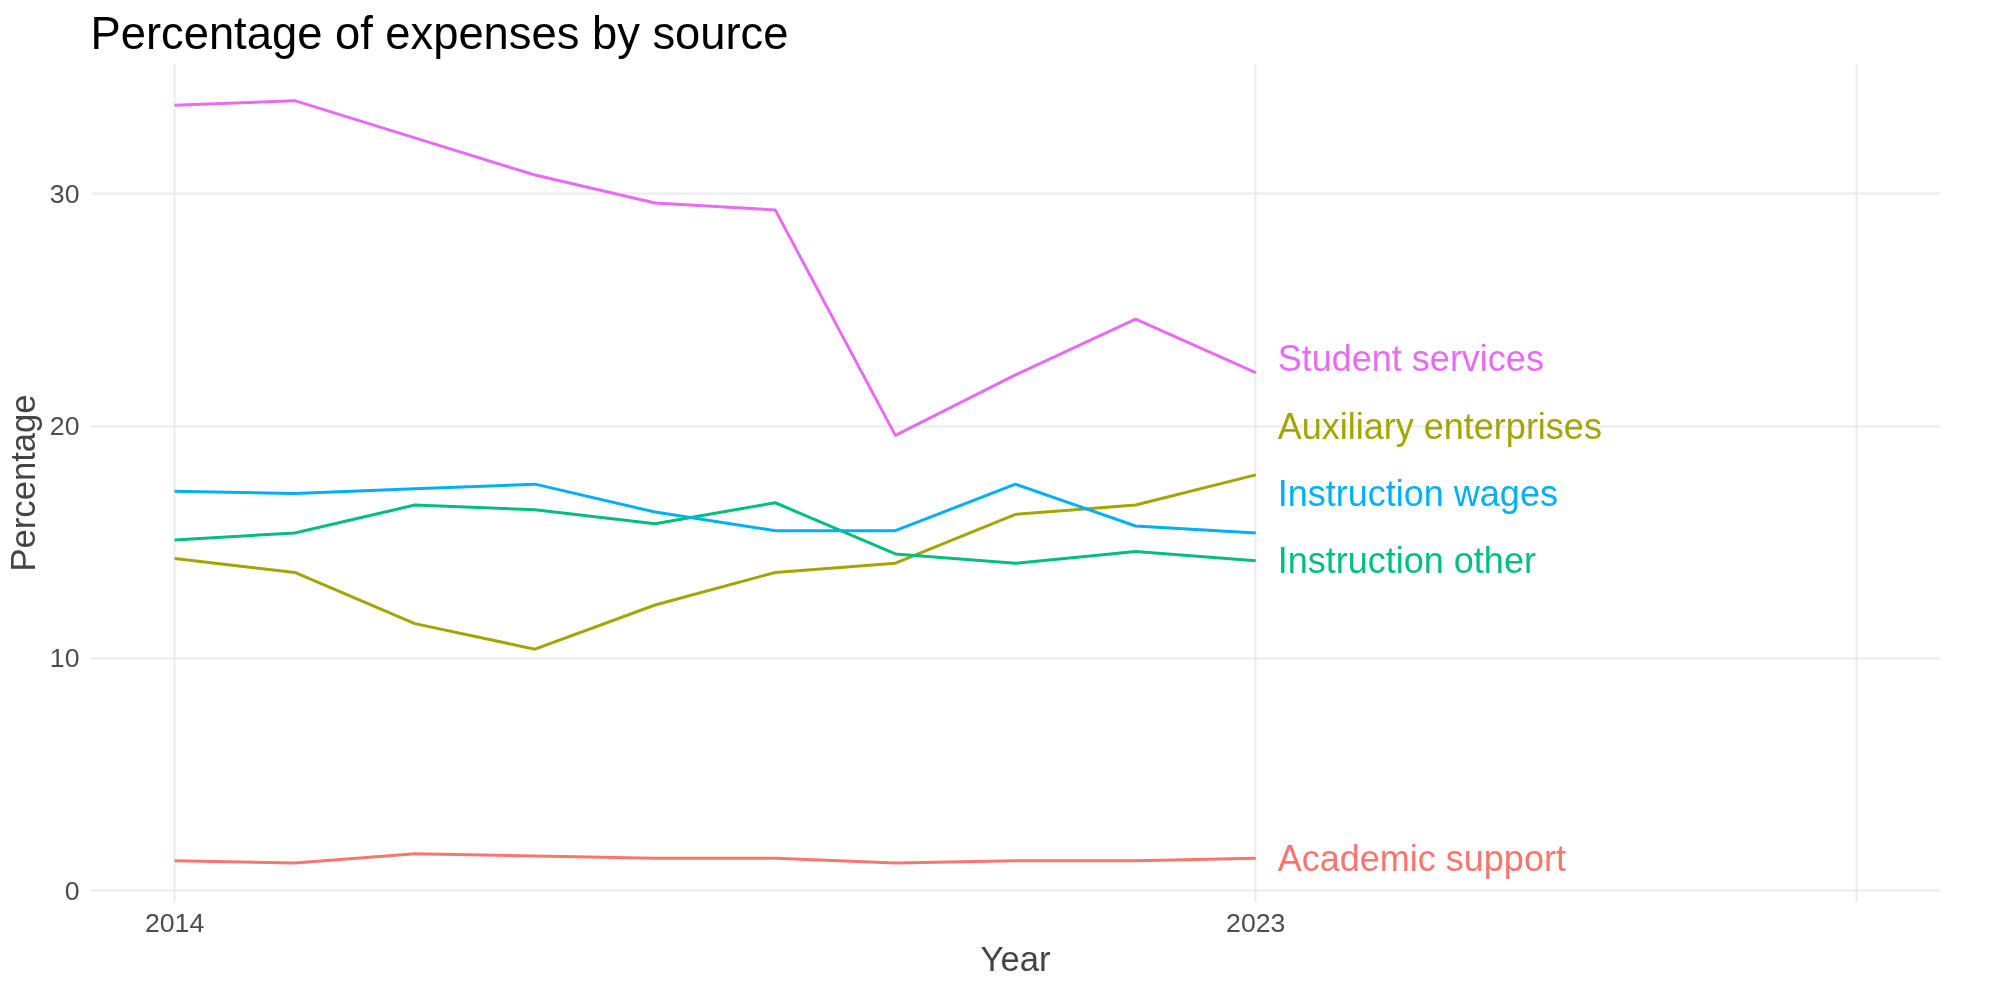 The height and width of the screenshot is (1000, 2000). What do you see at coordinates (1439, 426) in the screenshot?
I see `series-label: Auxiliary enterprises` at bounding box center [1439, 426].